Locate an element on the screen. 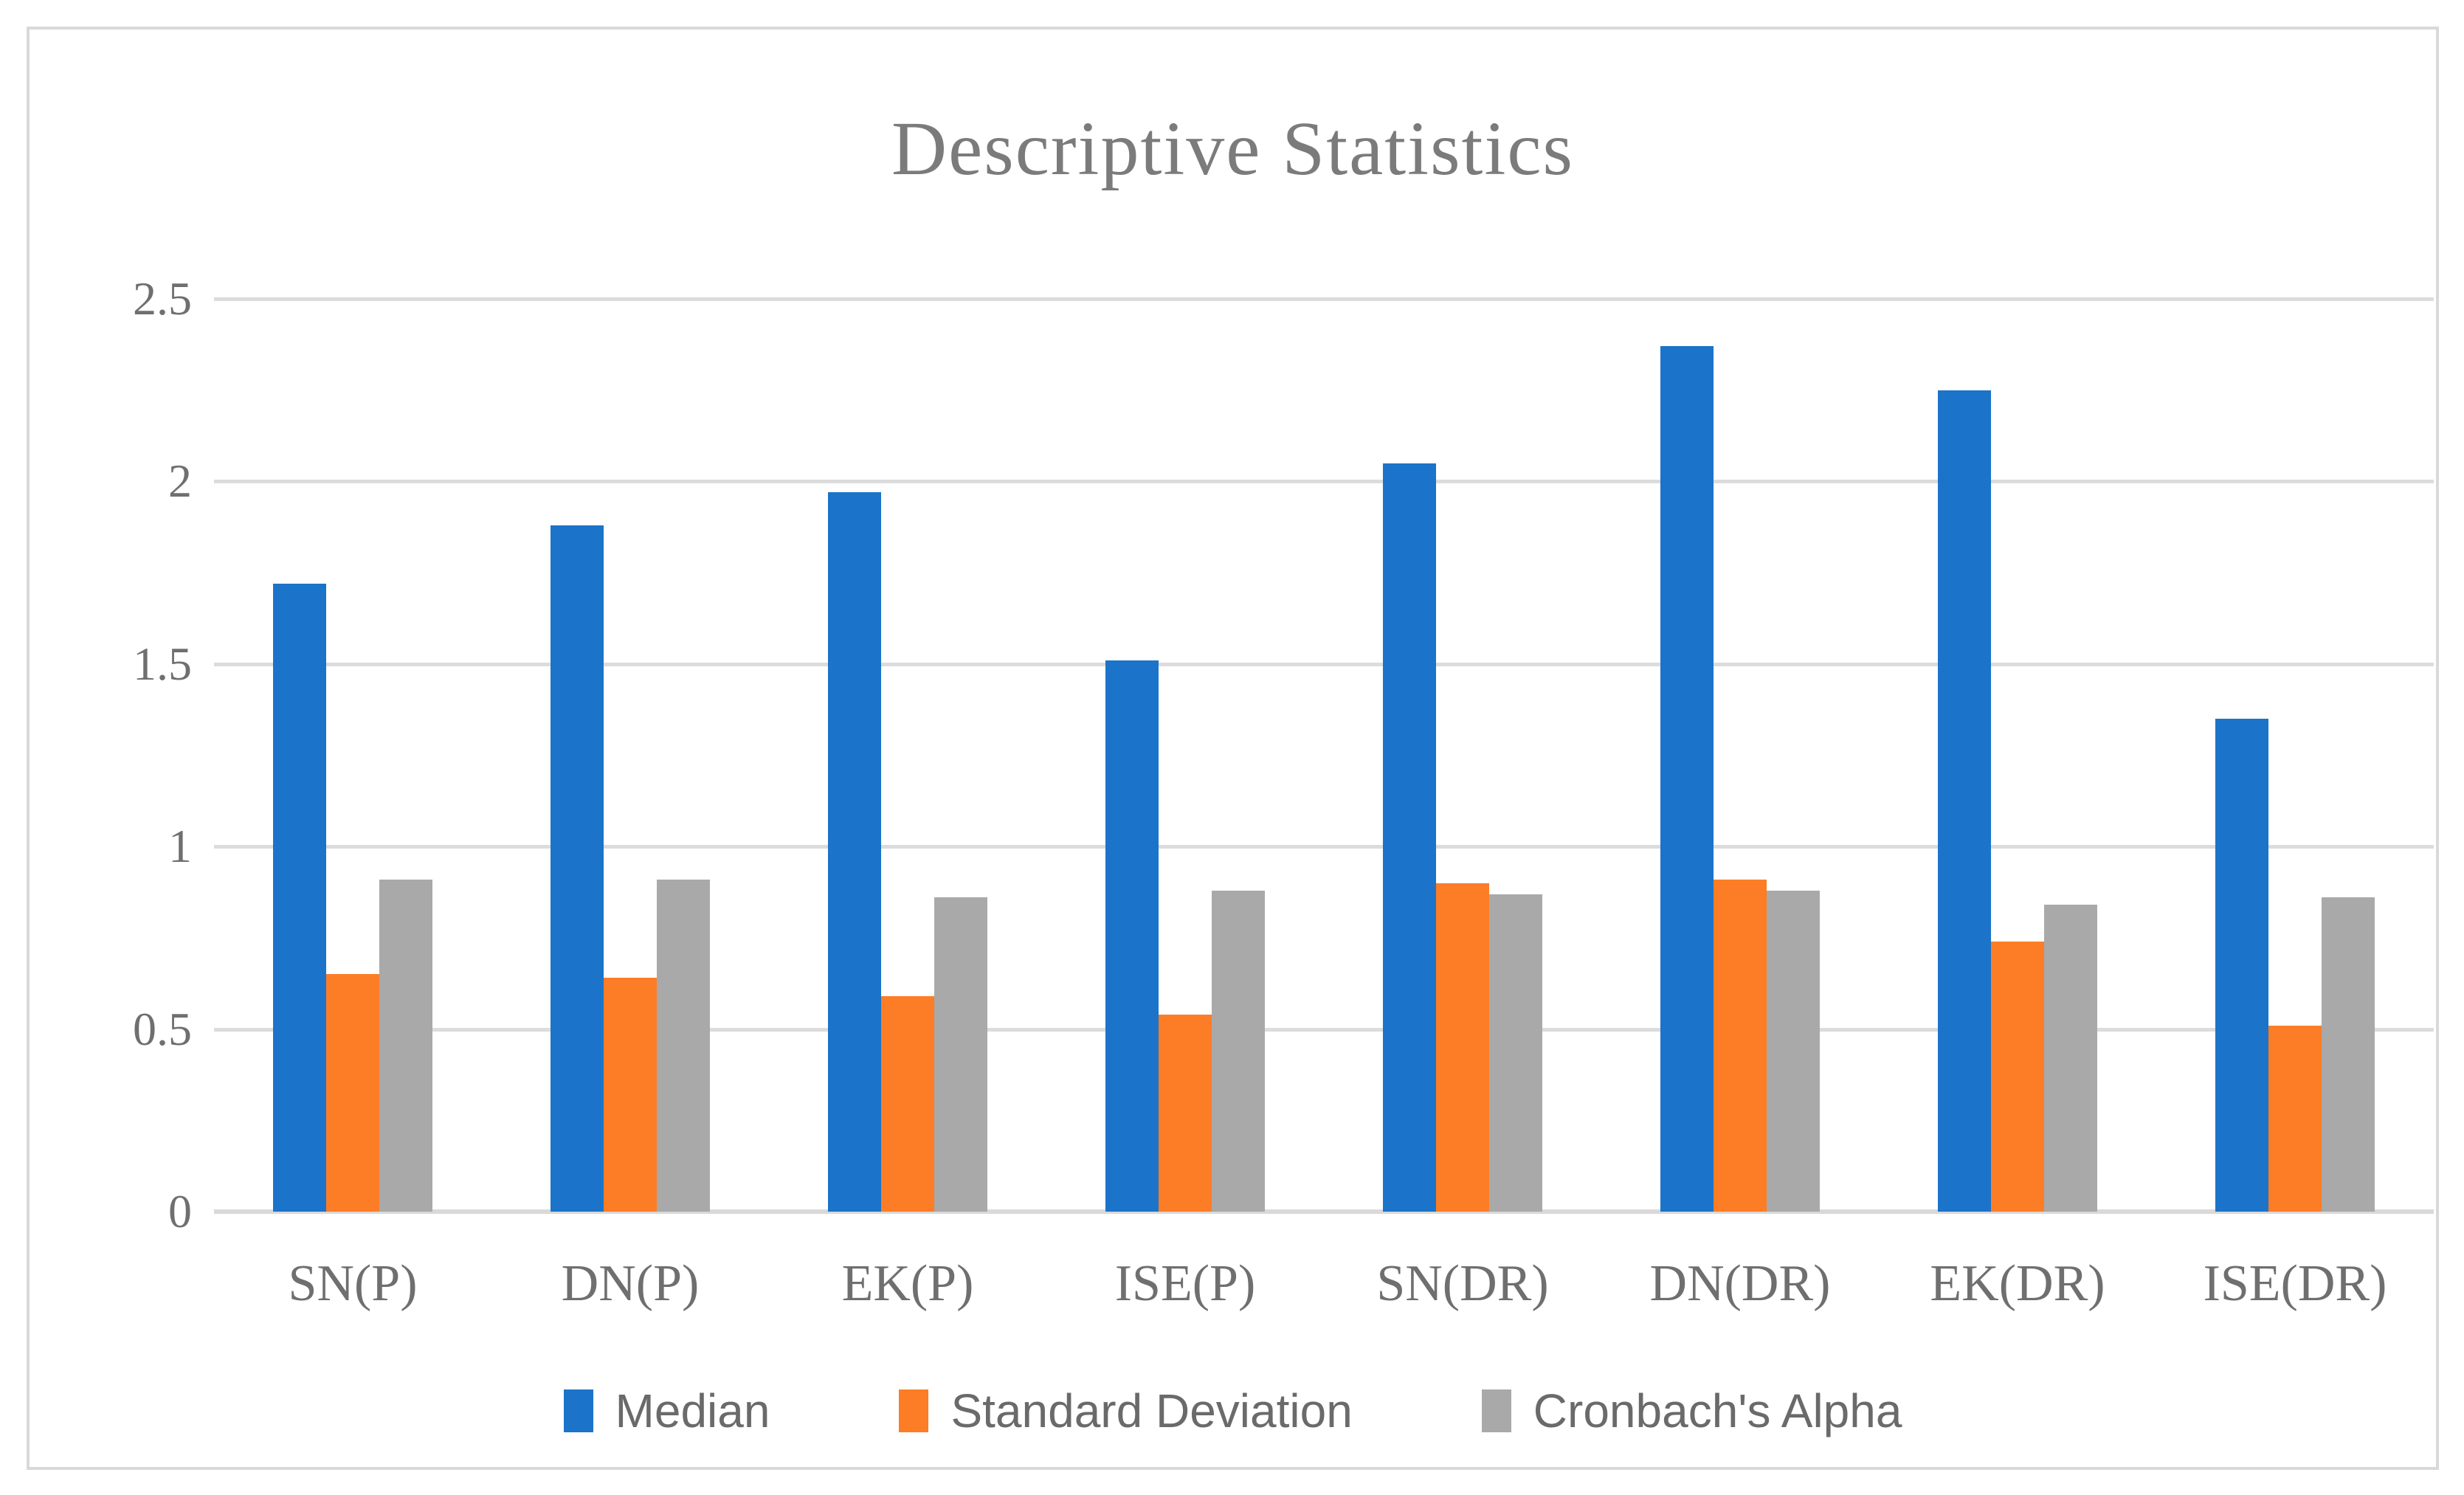 This screenshot has width=2464, height=1495. legend-item: Median is located at coordinates (667, 1411).